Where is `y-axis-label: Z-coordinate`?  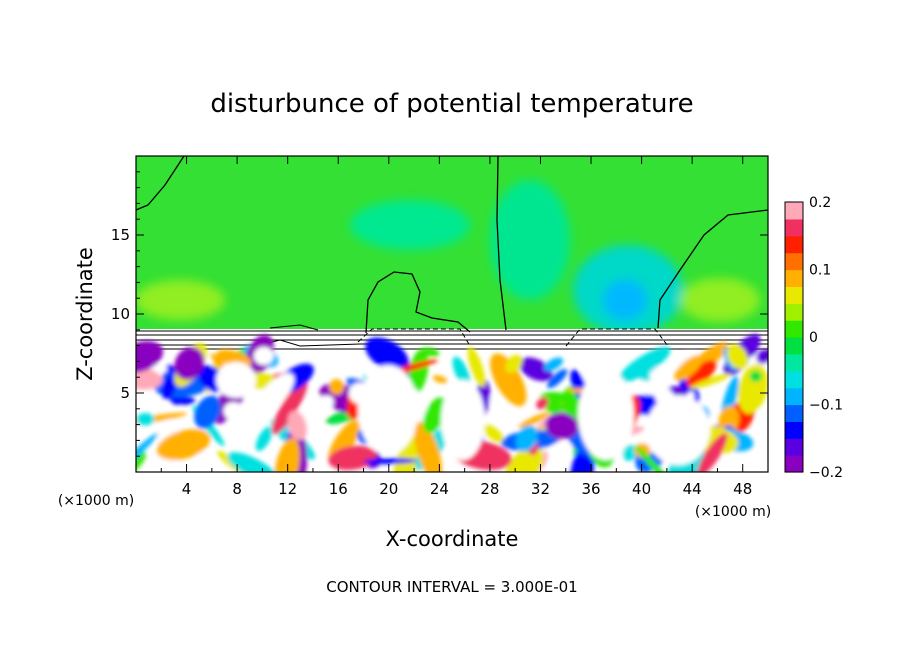
y-axis-label: Z-coordinate is located at coordinates (85, 314).